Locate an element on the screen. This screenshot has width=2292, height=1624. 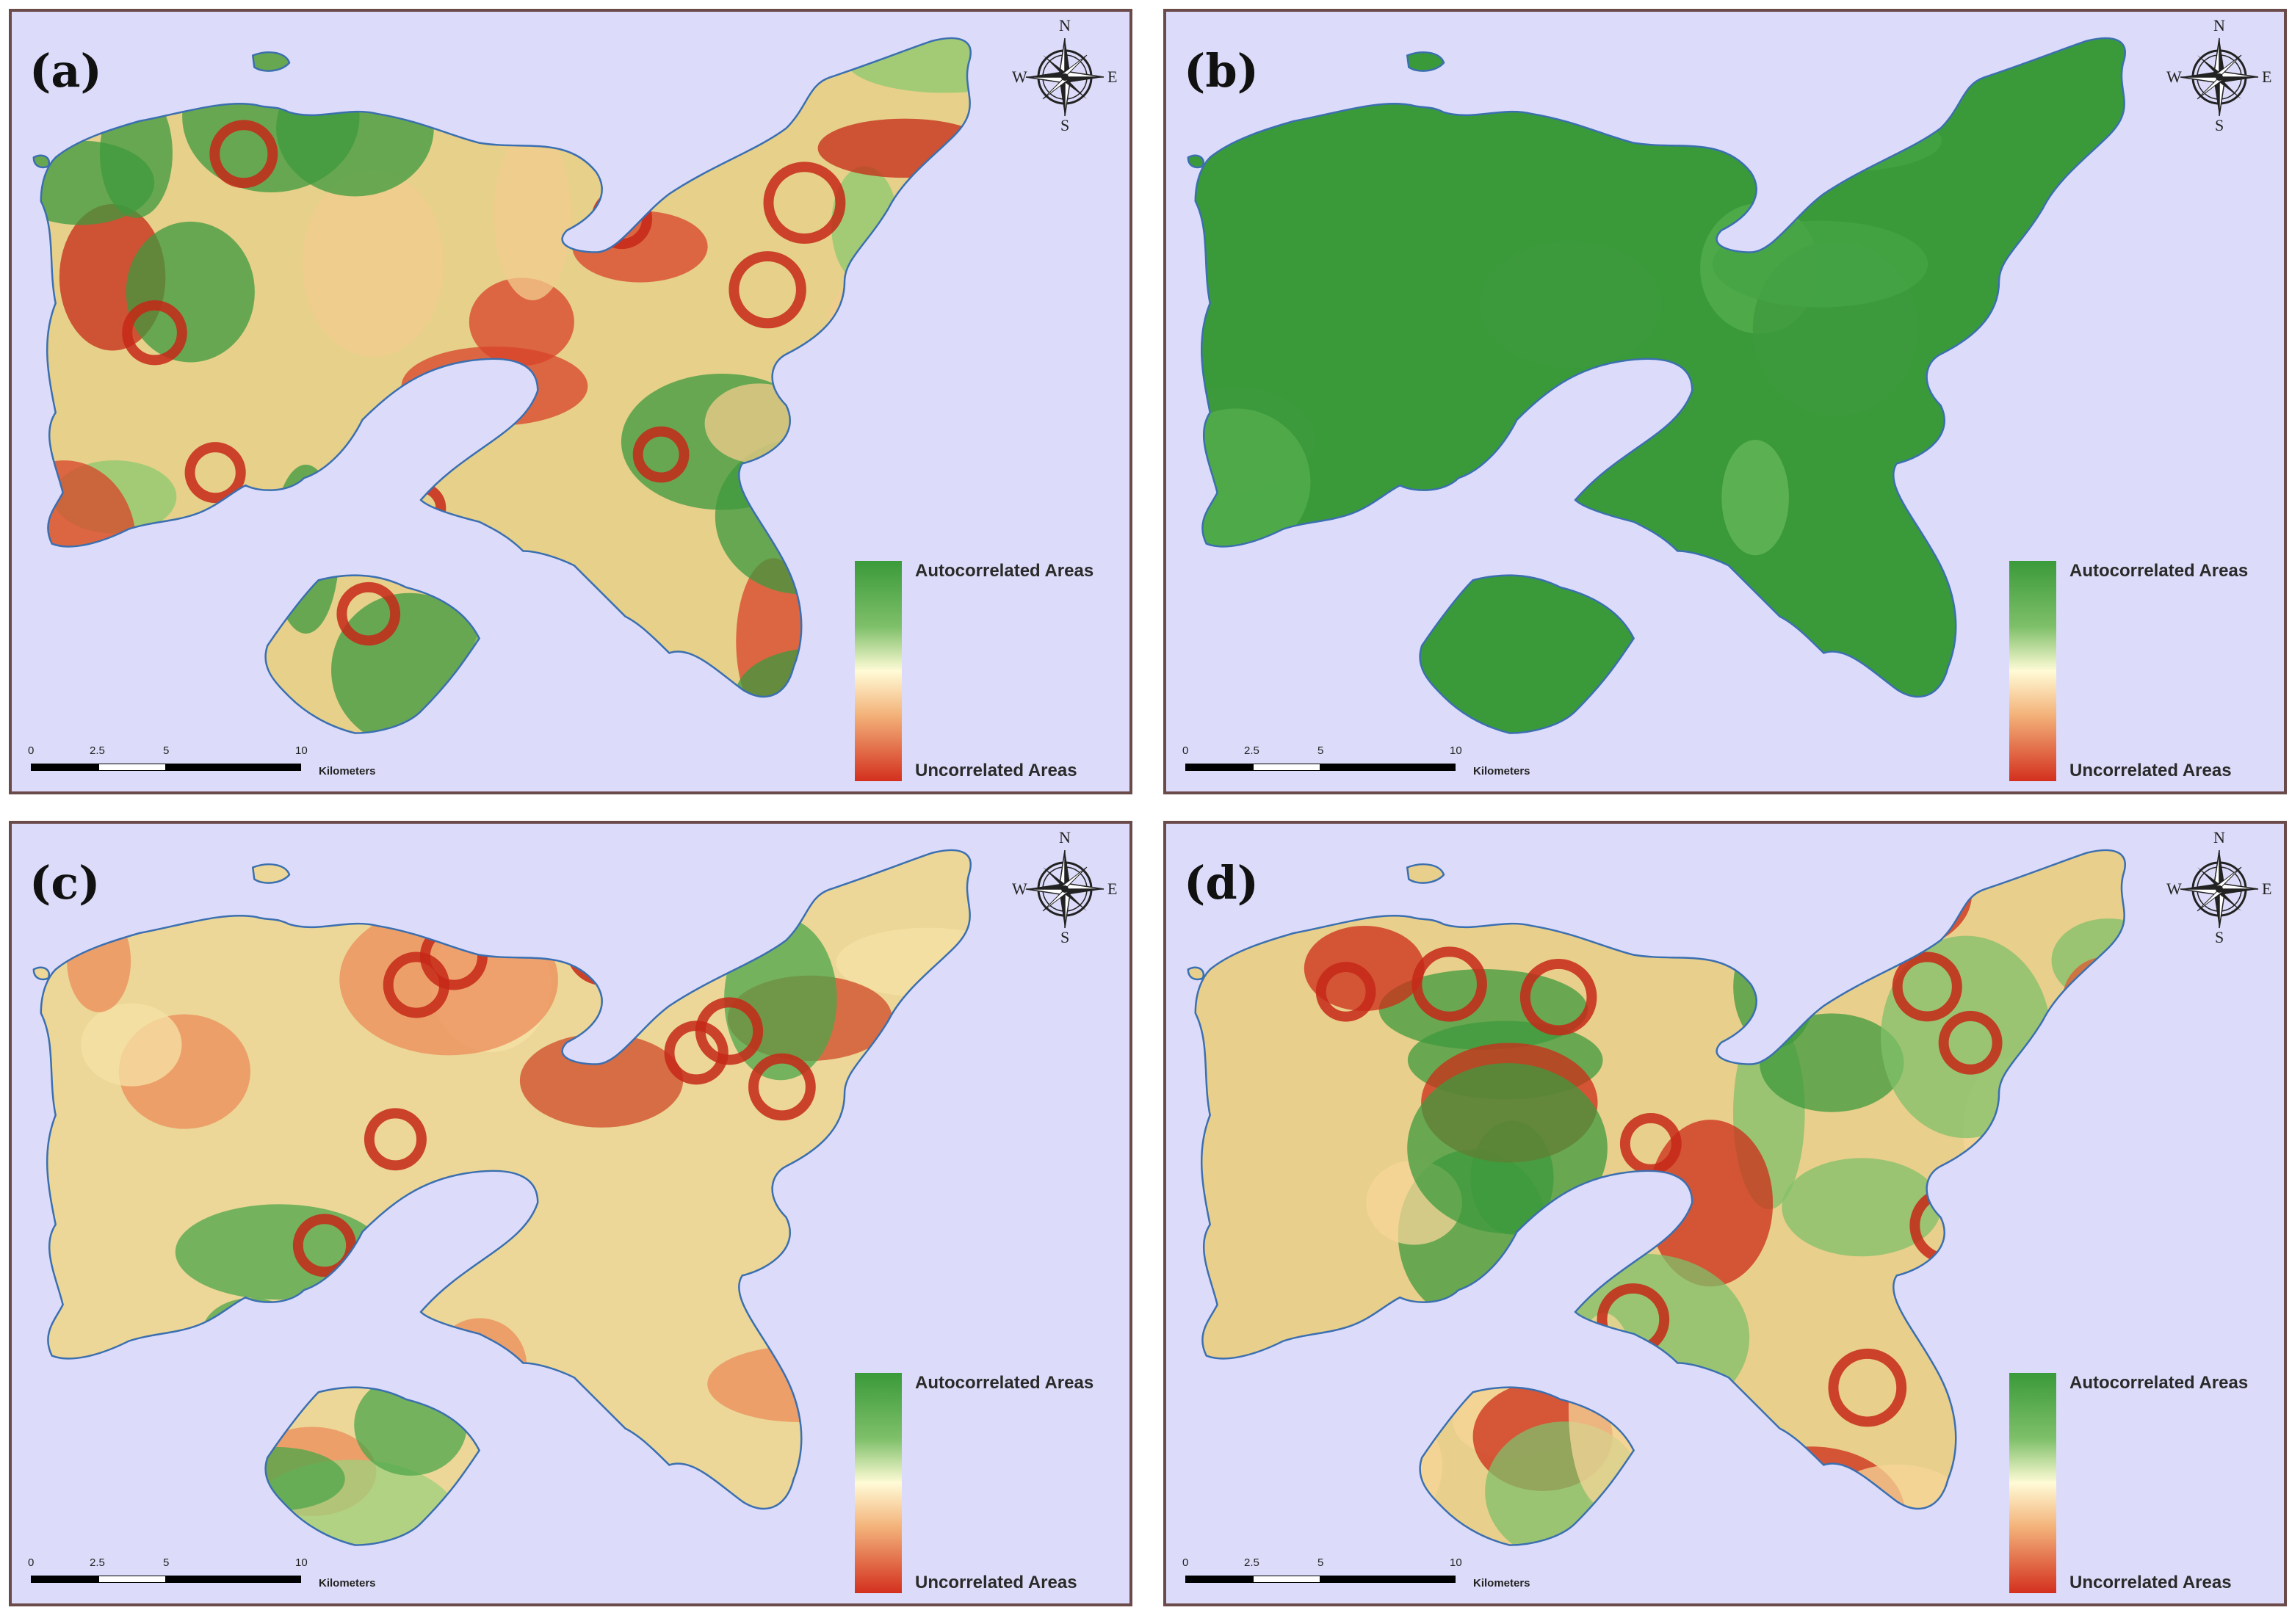
panel-label: (b) is located at coordinates (1221, 71).